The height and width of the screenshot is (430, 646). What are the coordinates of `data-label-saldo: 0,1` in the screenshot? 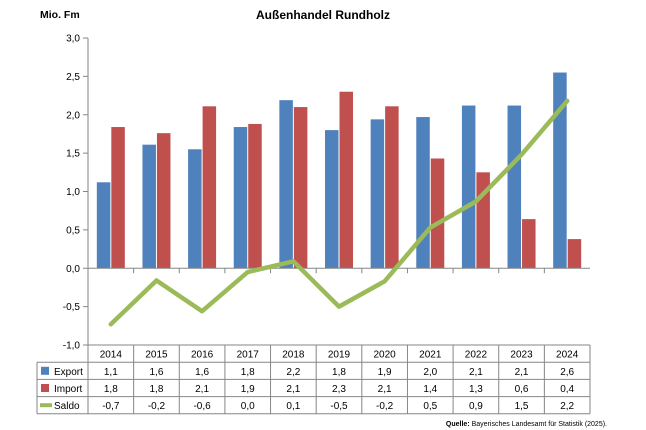 It's located at (293, 406).